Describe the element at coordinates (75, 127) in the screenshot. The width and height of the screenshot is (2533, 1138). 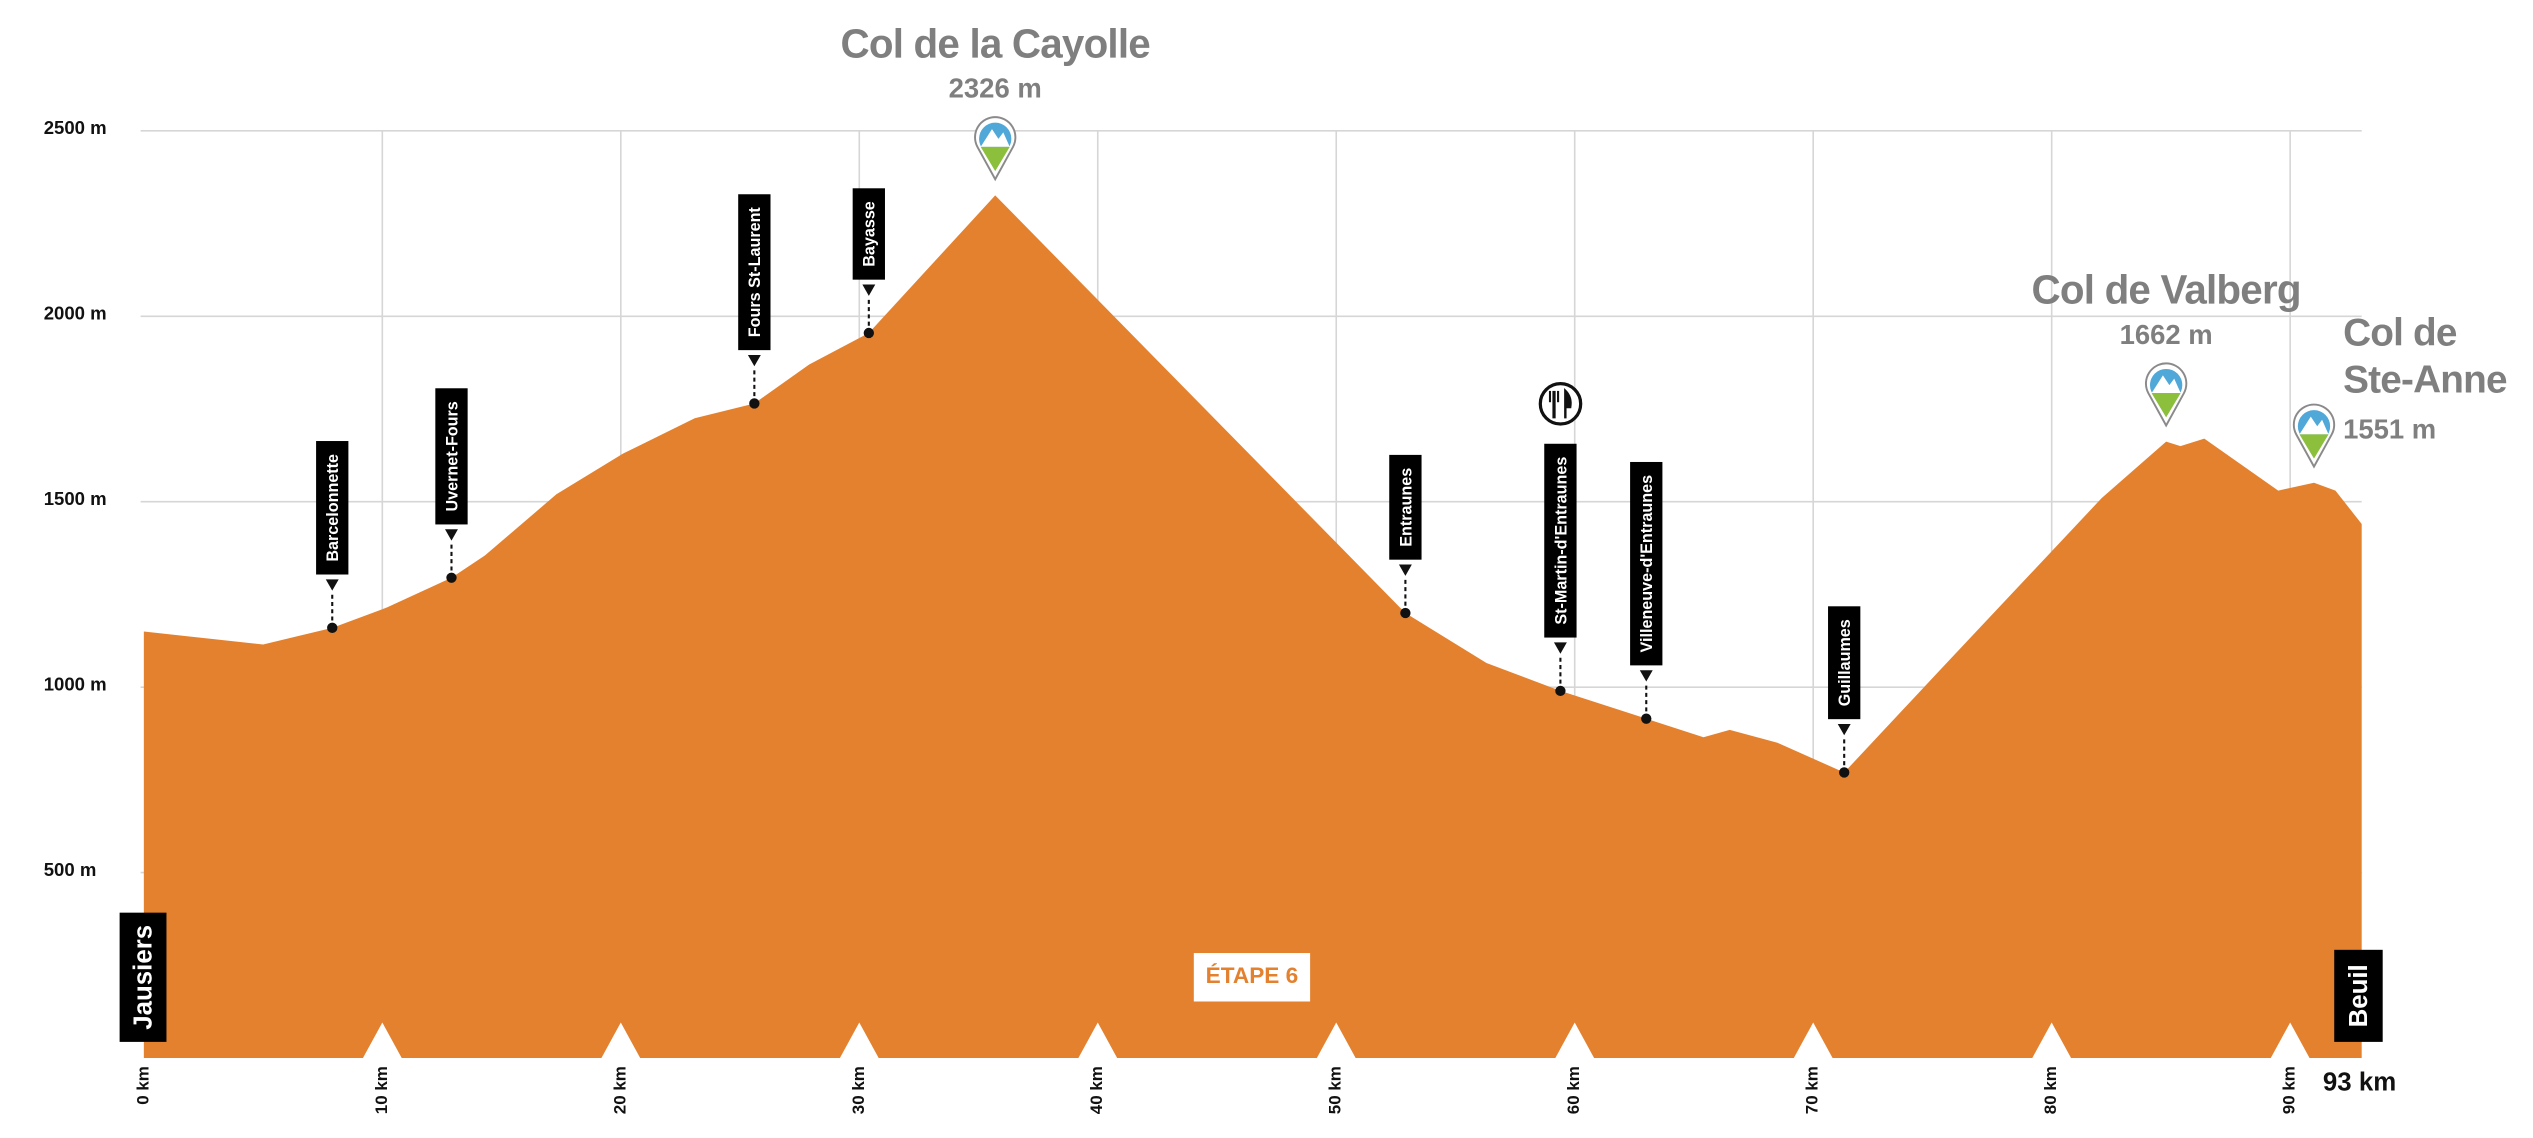
I see `y-tick-label: 2500 m` at that location.